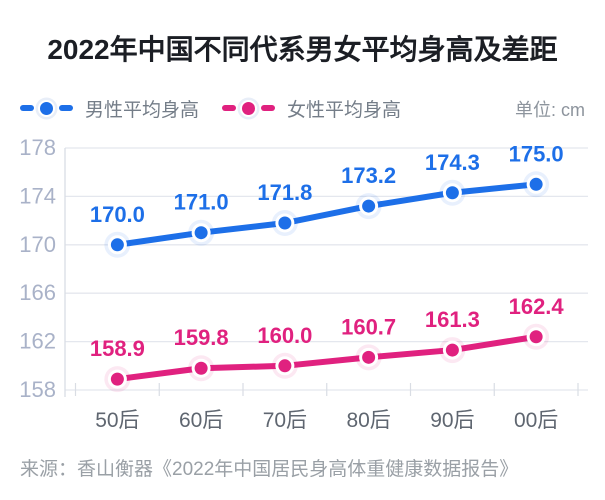 This screenshot has height=500, width=605. What do you see at coordinates (37, 147) in the screenshot?
I see `y-axis-tick-label: 178` at bounding box center [37, 147].